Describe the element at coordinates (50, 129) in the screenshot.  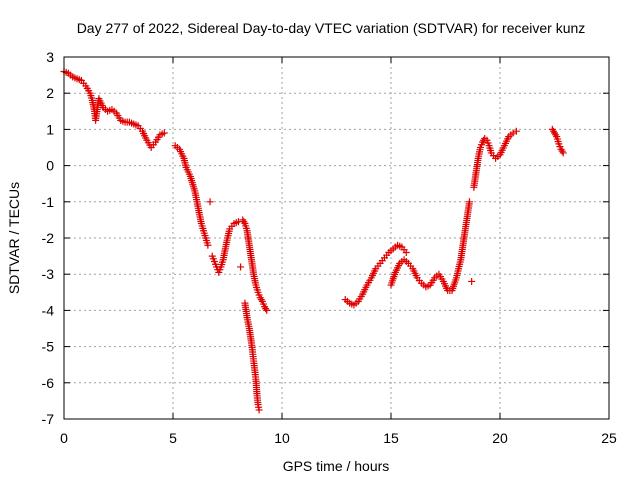
I see `y-tick-label: 1` at that location.